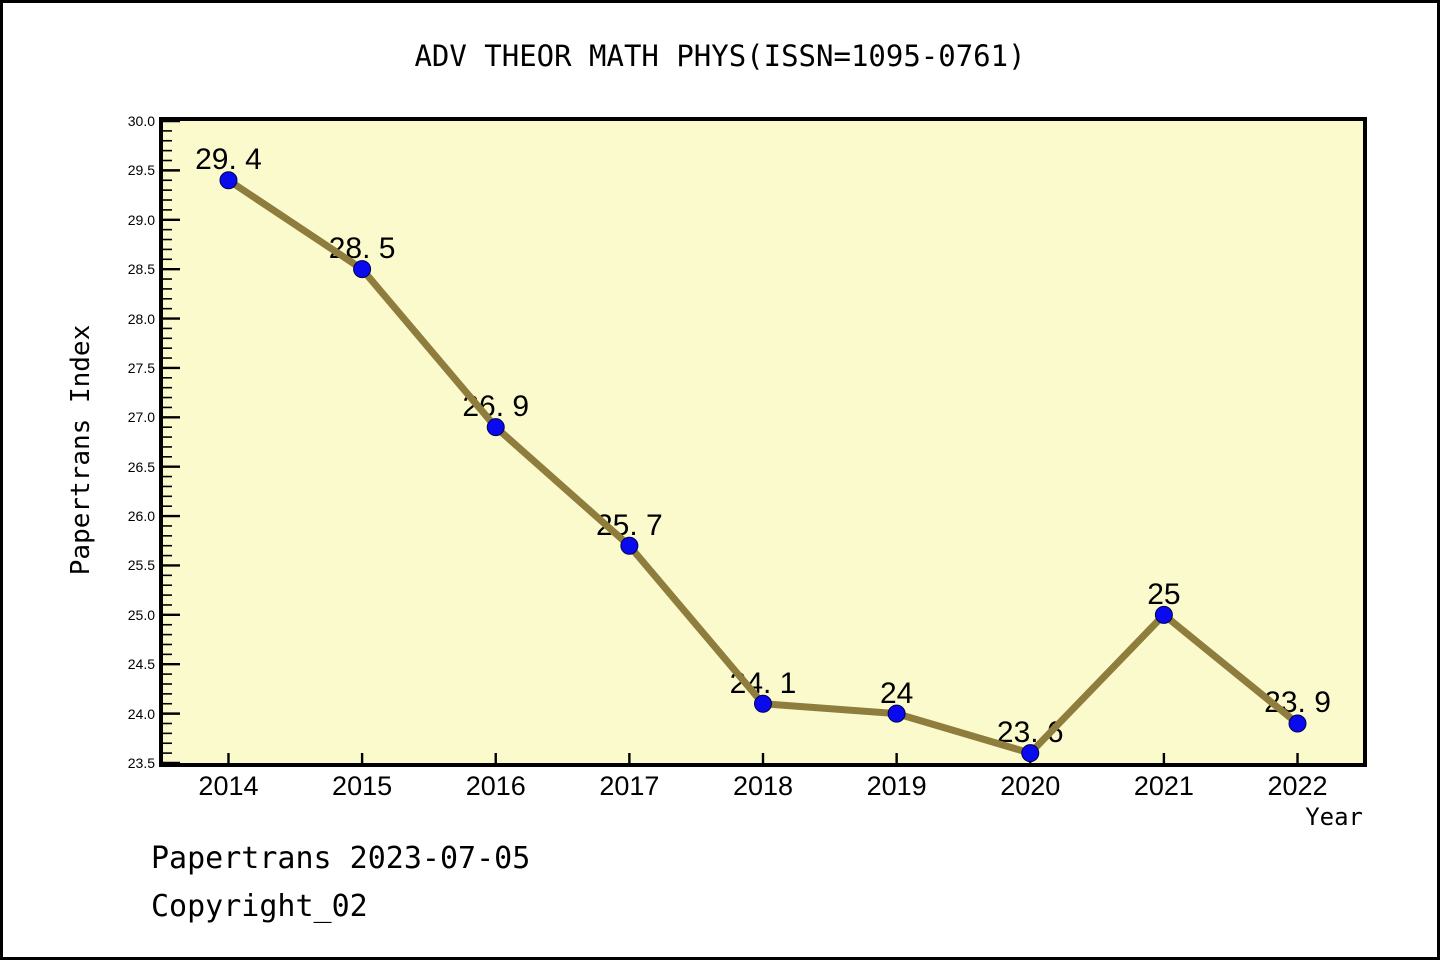  I want to click on footer-copyright: Copyright_02, so click(259, 906).